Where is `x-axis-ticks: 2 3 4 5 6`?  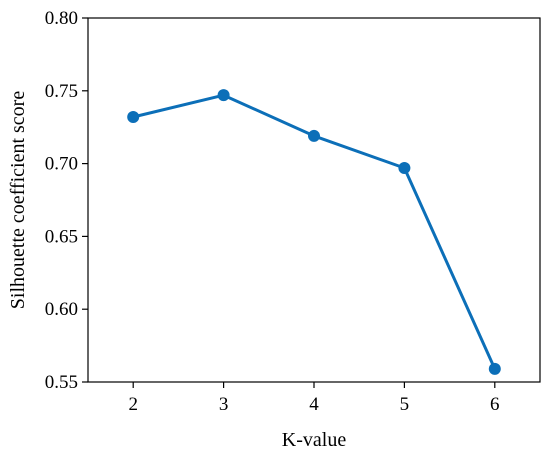
x-axis-ticks: 2 3 4 5 6 is located at coordinates (314, 398).